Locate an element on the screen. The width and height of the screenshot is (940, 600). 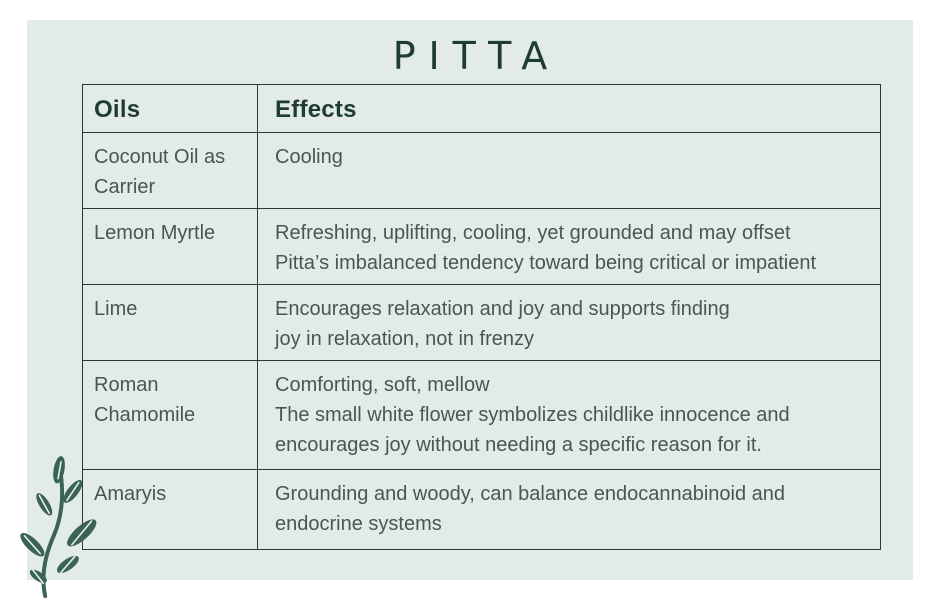
oil-name-cell: Amaryis is located at coordinates (170, 509).